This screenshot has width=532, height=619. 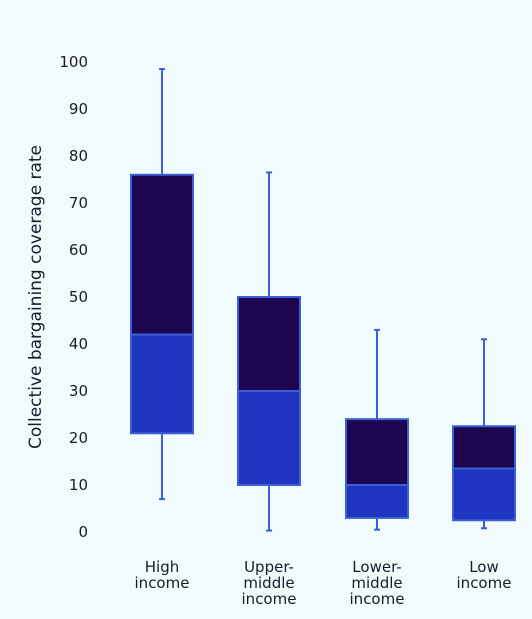 I want to click on category-label: Low income, so click(x=484, y=575).